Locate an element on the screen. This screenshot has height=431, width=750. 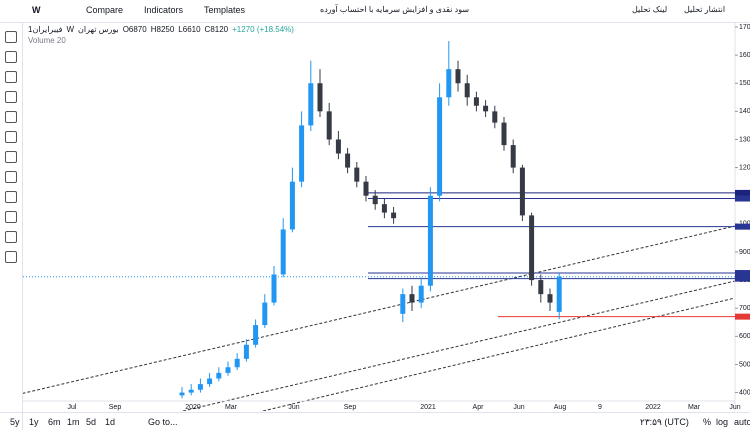
x-tick-label: 2021 is located at coordinates (428, 407).